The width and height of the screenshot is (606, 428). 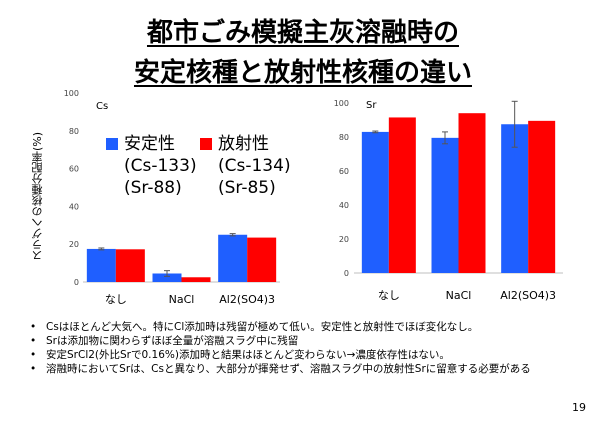 I want to click on legend-radio-iso1: (Cs-134), so click(x=254, y=166).